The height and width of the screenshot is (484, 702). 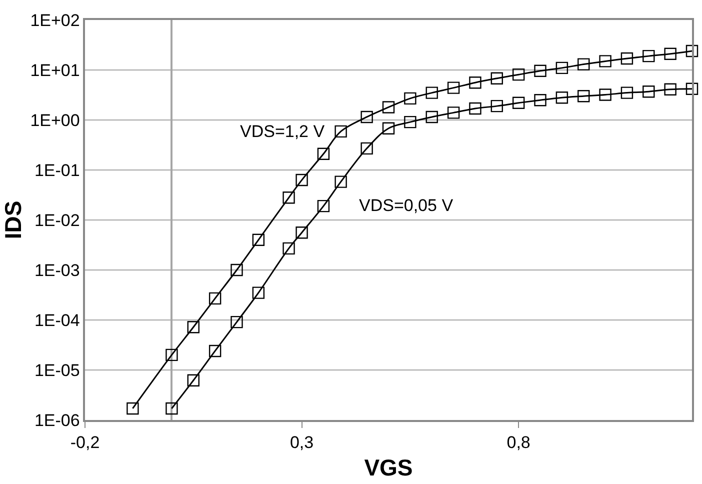 What do you see at coordinates (55, 70) in the screenshot?
I see `y-tick-label: 1E+01` at bounding box center [55, 70].